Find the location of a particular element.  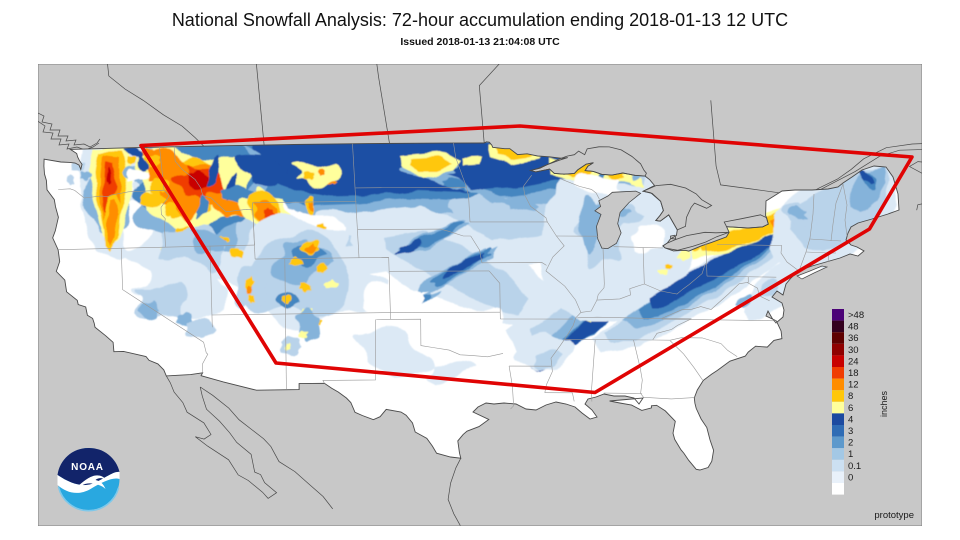

svg-text: >48 is located at coordinates (856, 315).